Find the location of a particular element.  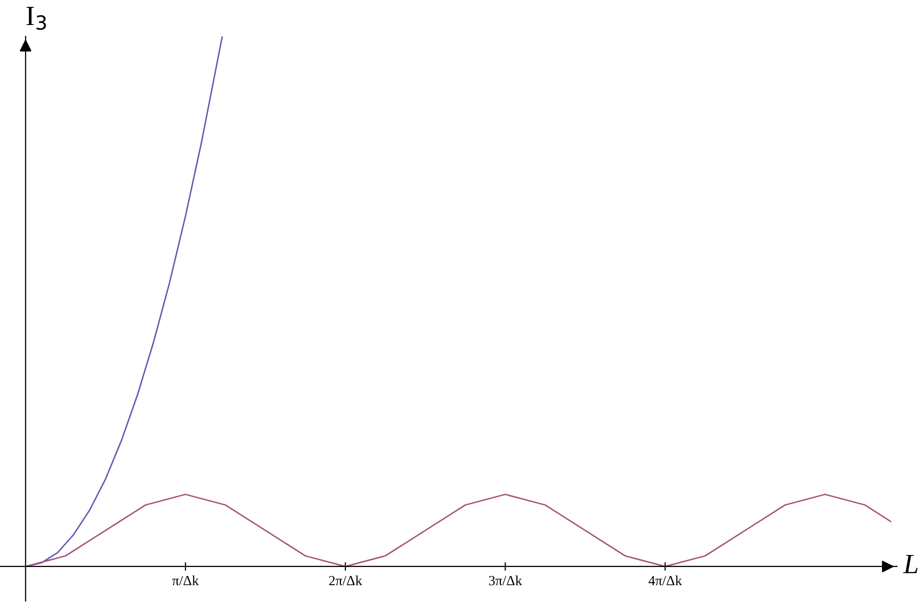

x-tick-label: π/Δk is located at coordinates (185, 581).